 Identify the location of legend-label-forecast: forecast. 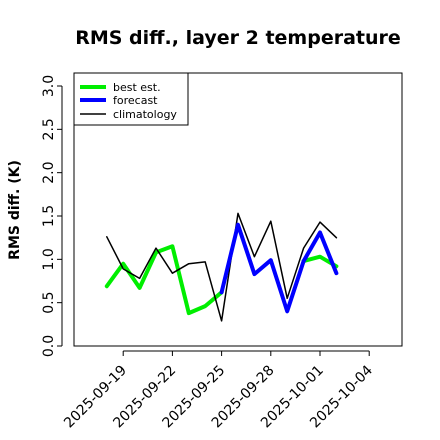
(135, 100).